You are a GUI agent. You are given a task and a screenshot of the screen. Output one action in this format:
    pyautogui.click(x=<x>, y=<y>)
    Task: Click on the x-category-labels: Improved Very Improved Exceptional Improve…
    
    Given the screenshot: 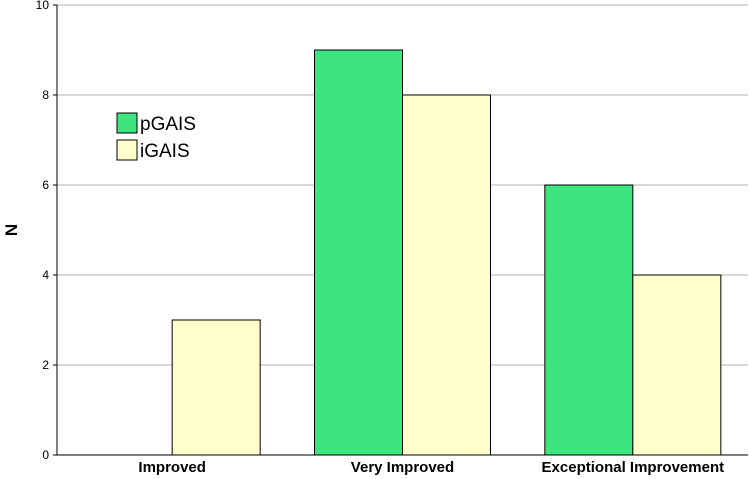 What is the action you would take?
    pyautogui.click(x=431, y=467)
    